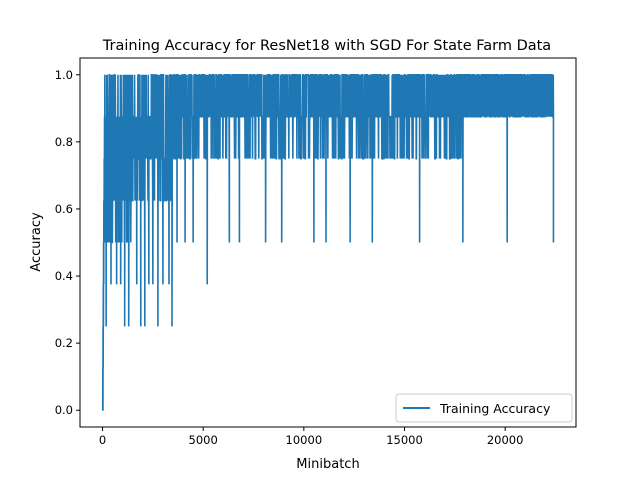 The width and height of the screenshot is (640, 484). I want to click on x-axis-label: Minibatch, so click(327, 464).